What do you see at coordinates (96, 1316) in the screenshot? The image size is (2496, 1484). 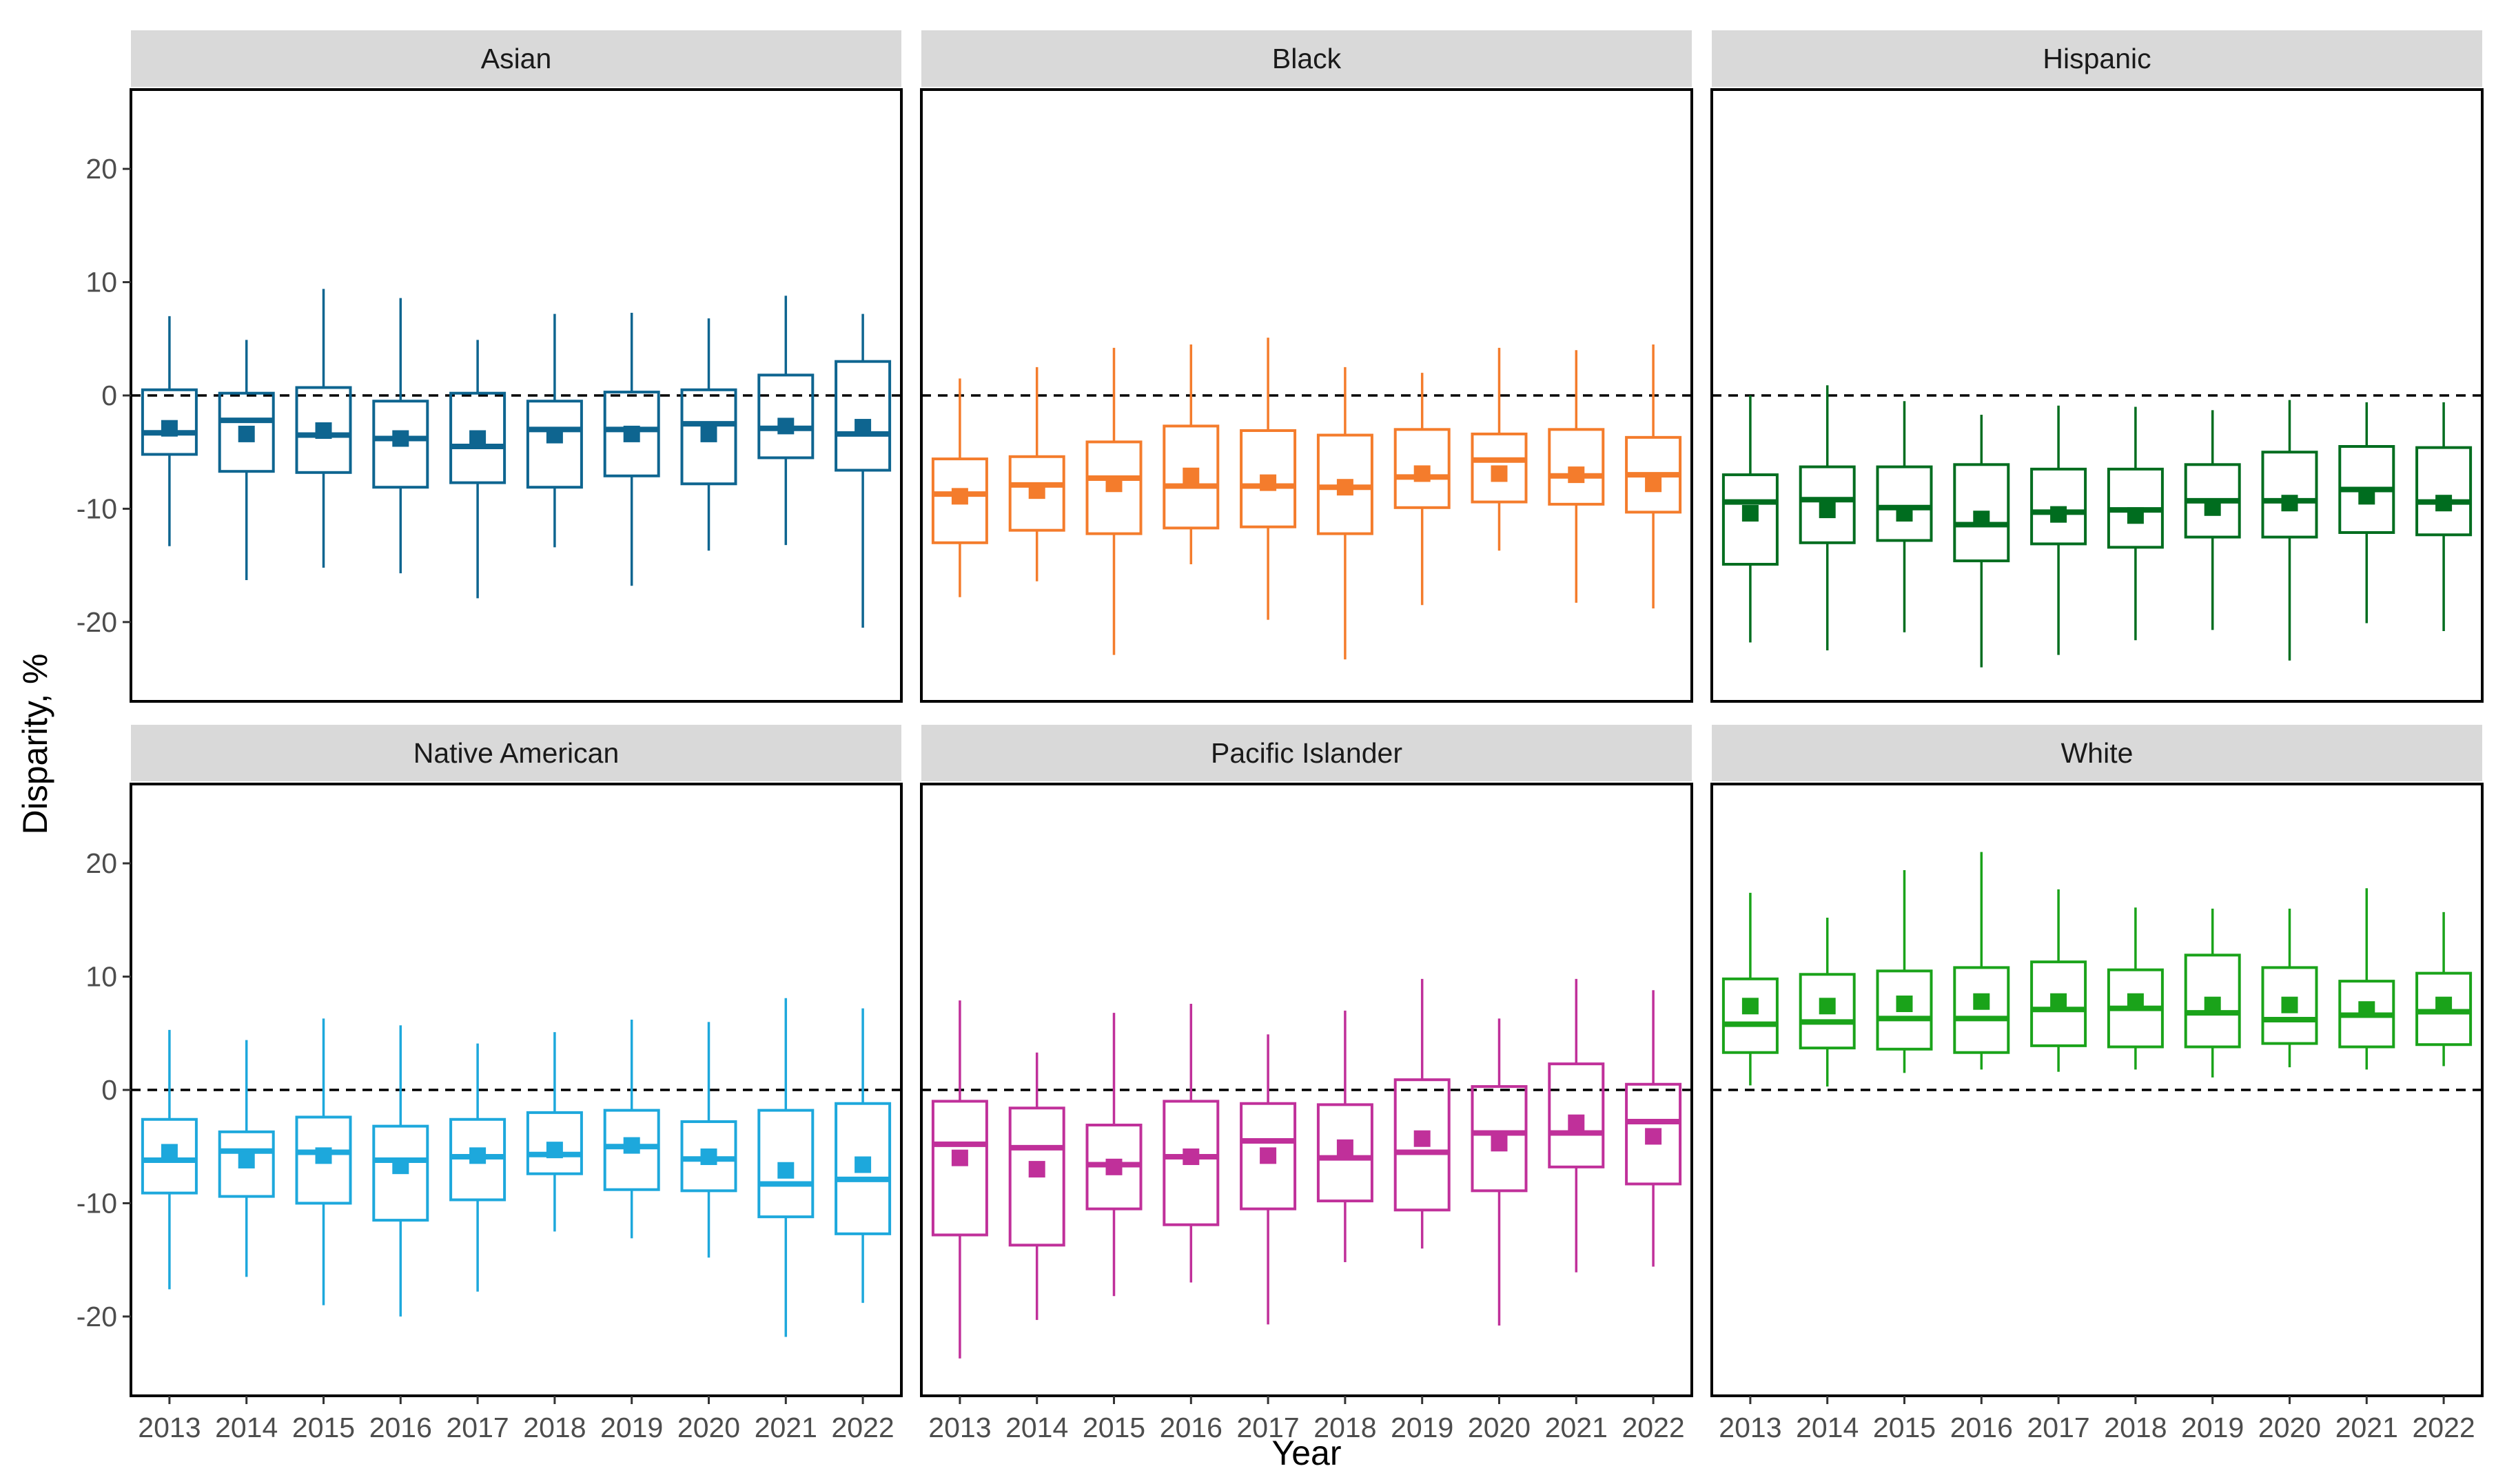 I see `y-tick-label: -20` at bounding box center [96, 1316].